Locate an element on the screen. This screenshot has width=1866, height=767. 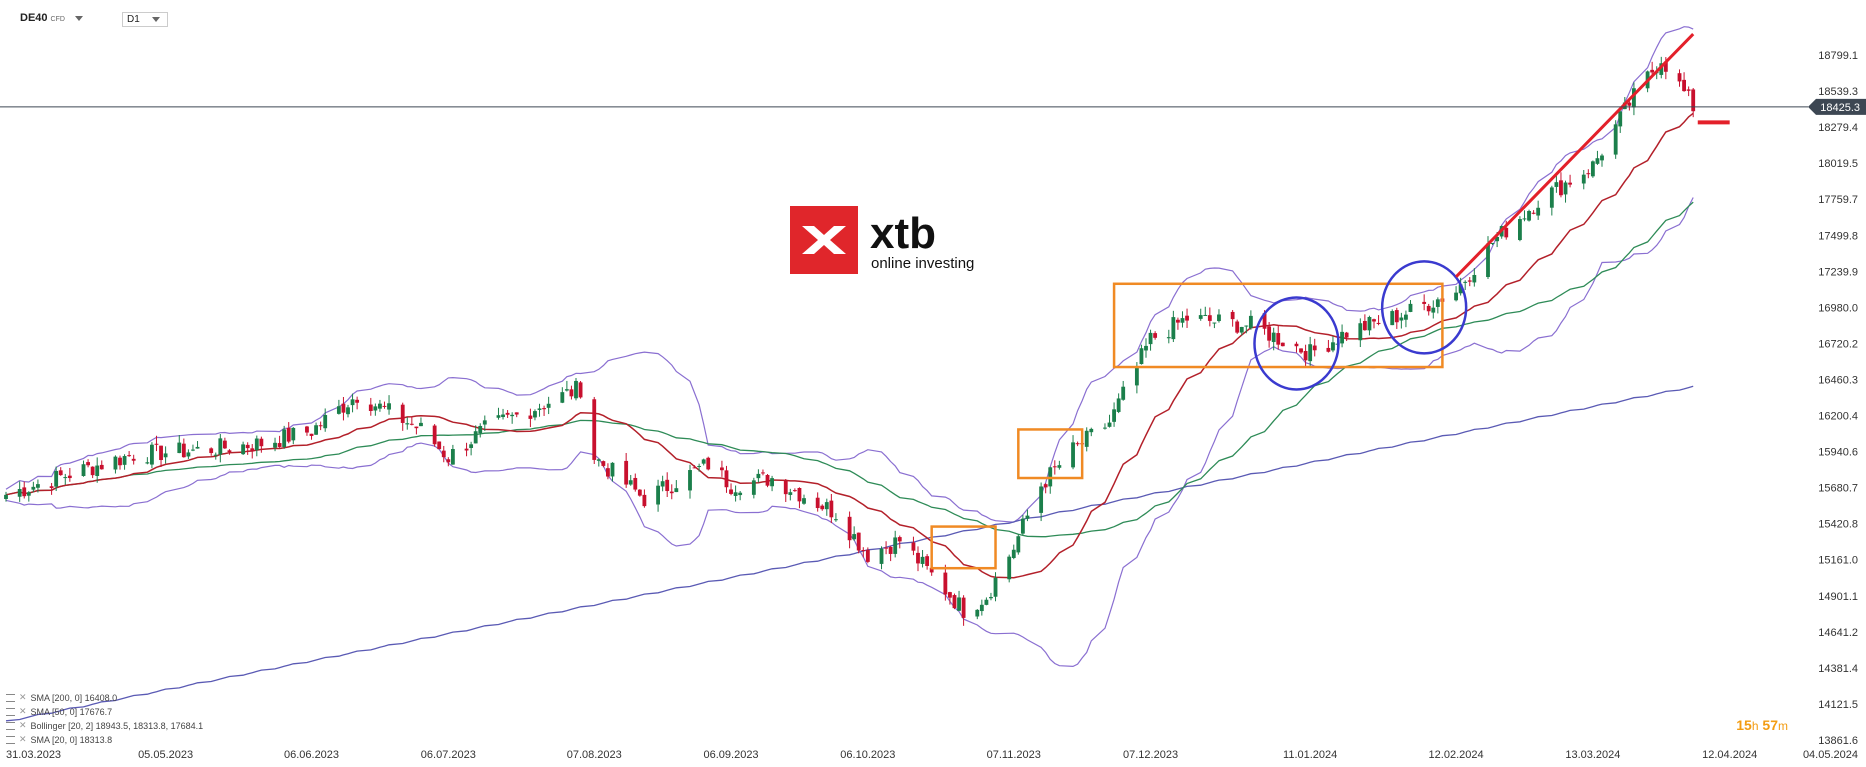
y-tick-label: 15161.0 is located at coordinates (1838, 561).